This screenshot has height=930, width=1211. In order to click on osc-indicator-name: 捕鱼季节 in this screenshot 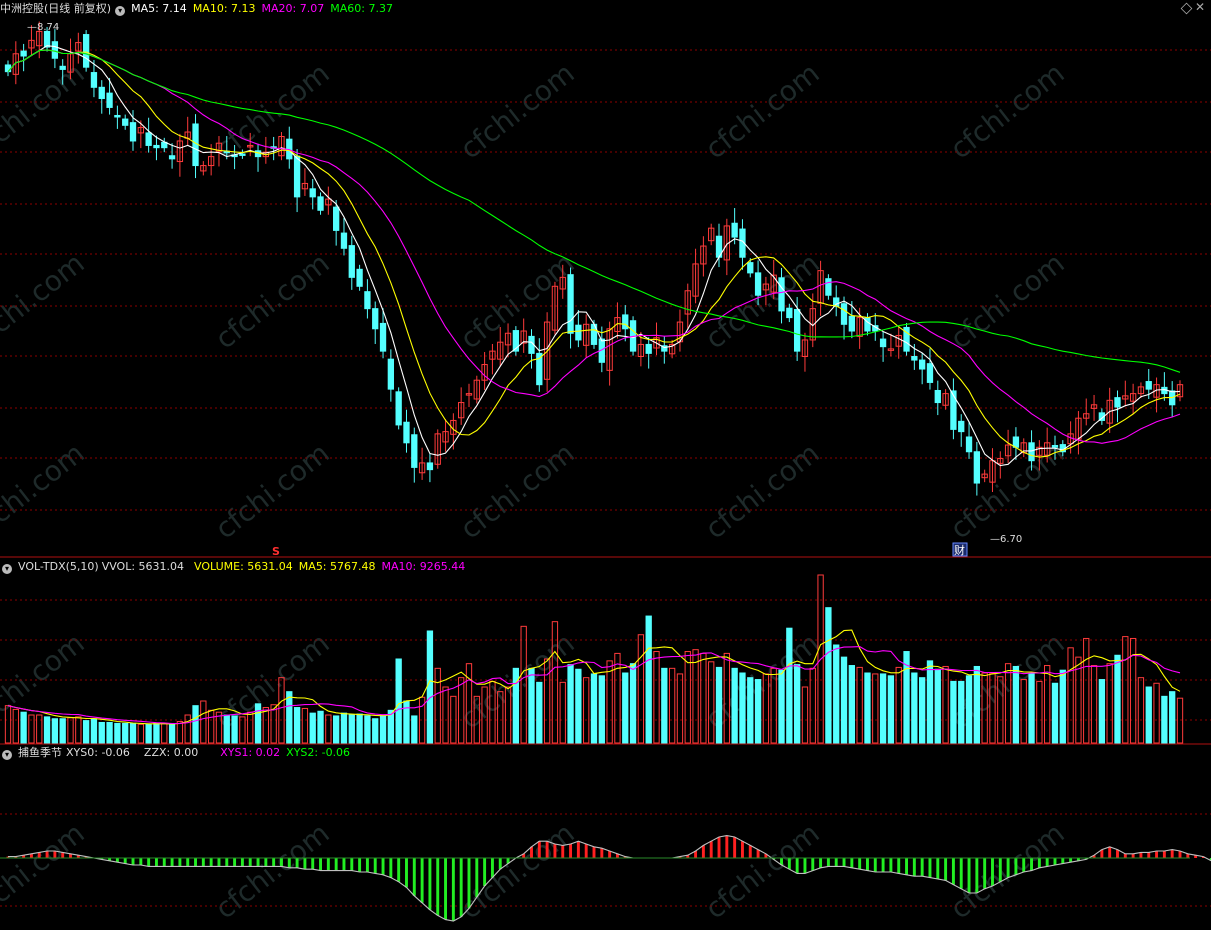, I will do `click(40, 752)`.